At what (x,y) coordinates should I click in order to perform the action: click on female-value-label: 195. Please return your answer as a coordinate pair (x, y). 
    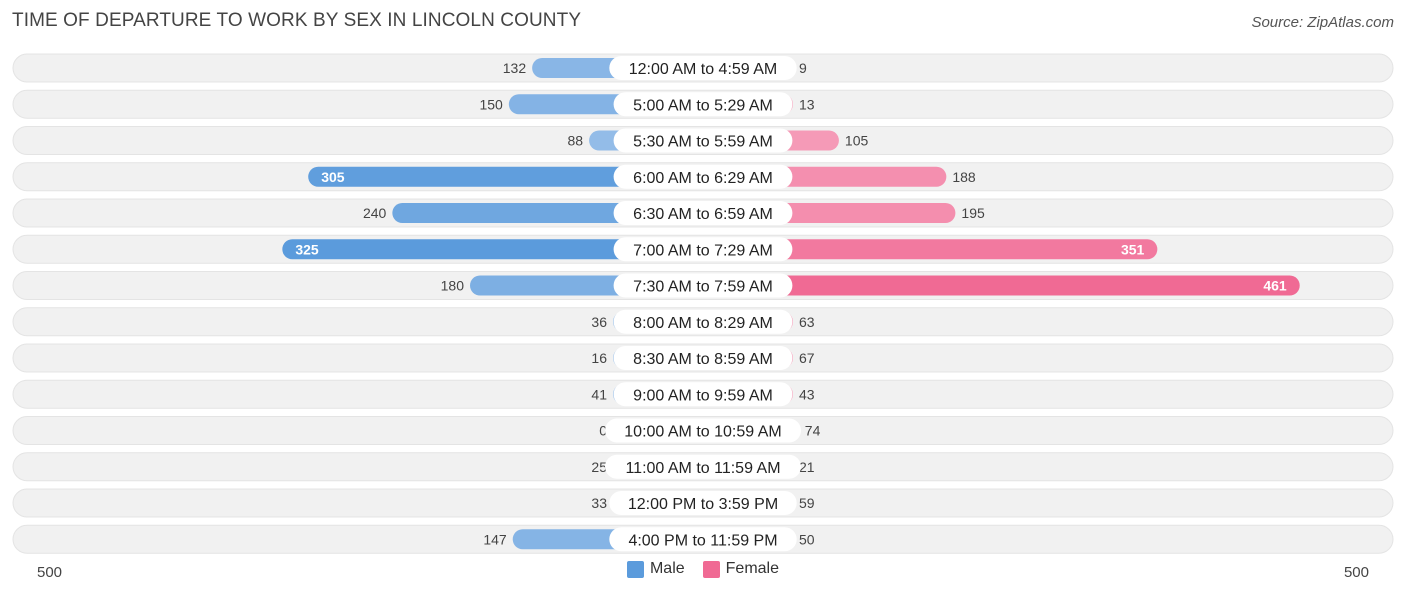
    Looking at the image, I should click on (973, 213).